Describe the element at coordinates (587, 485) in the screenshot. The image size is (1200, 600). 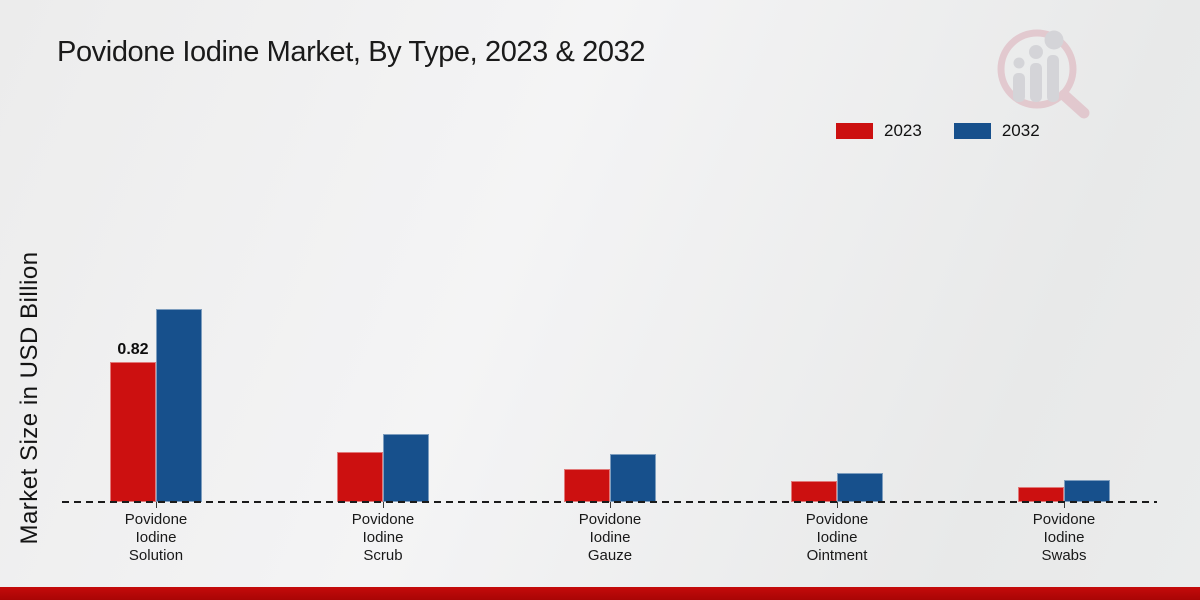
I see `bar-2023-povidone-iodine-gauze` at that location.